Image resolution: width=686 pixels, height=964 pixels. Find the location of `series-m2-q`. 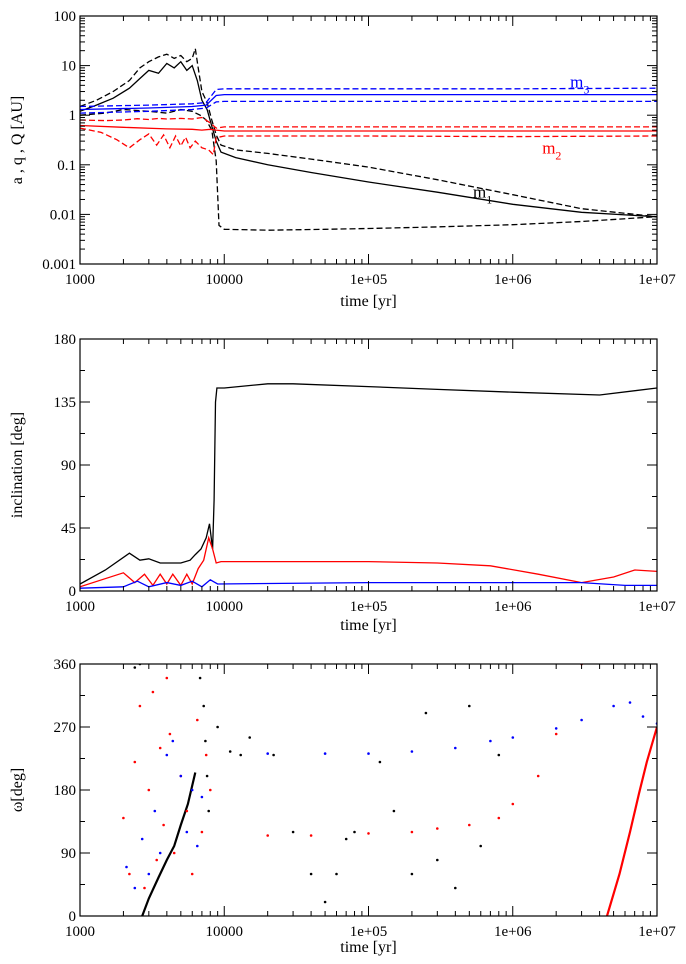

series-m2-q is located at coordinates (368, 122).